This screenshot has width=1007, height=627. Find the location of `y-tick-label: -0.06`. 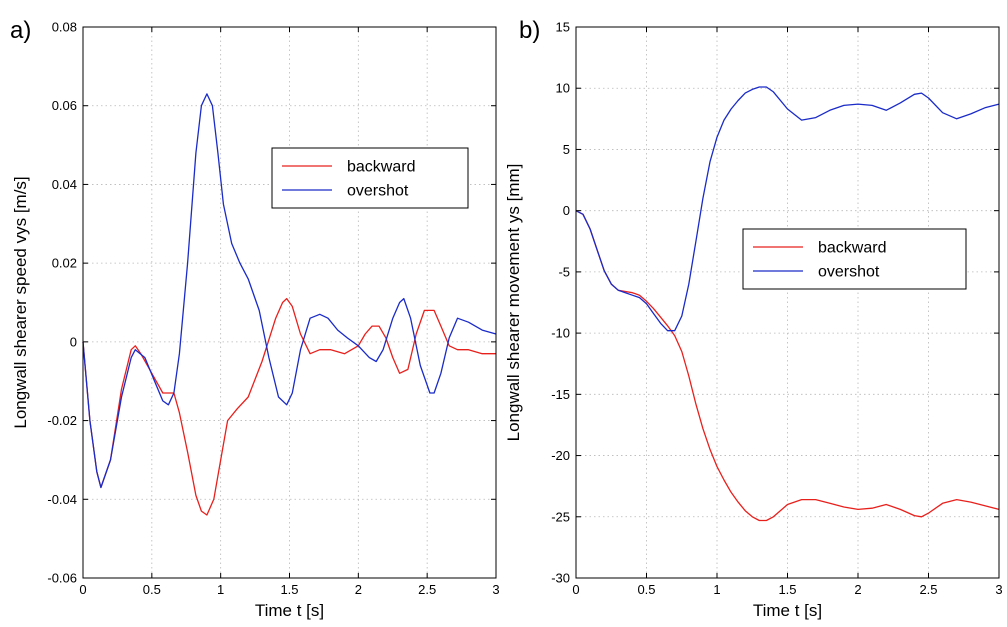

y-tick-label: -0.06 is located at coordinates (62, 578).